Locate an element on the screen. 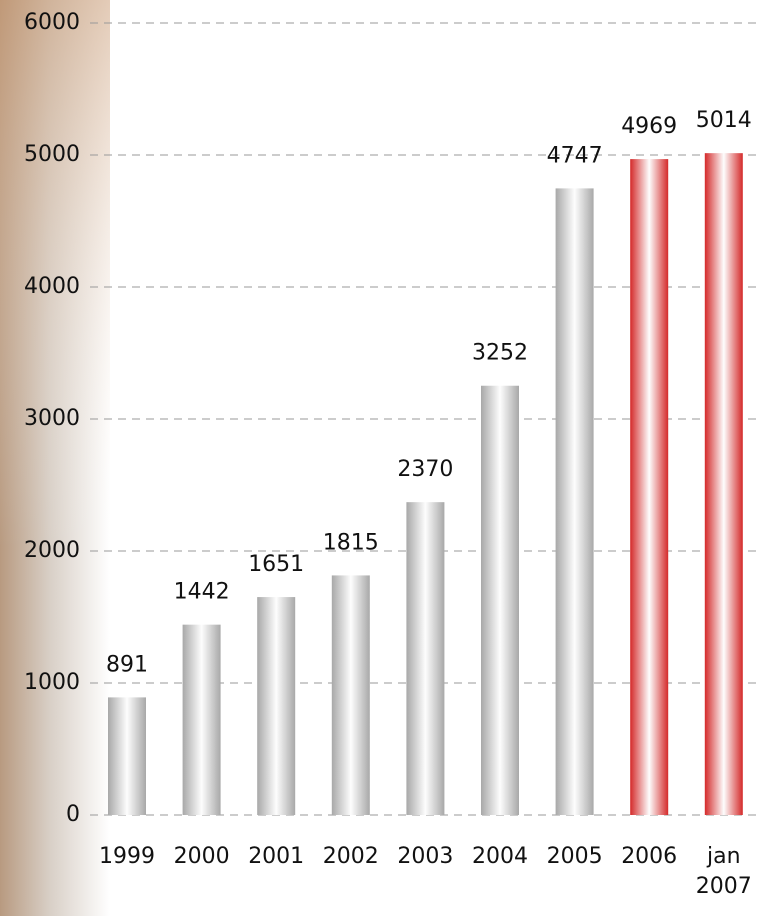 The image size is (757, 916). value-label: 4747 is located at coordinates (575, 155).